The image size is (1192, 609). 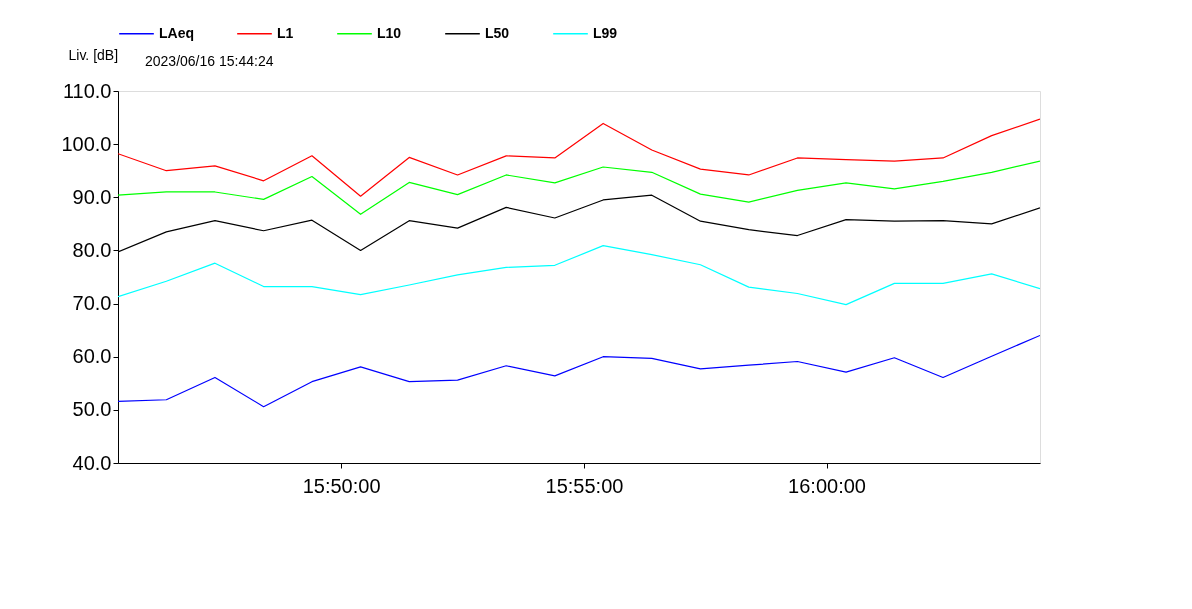 I want to click on y-tick-label: 100.0, so click(x=86, y=143).